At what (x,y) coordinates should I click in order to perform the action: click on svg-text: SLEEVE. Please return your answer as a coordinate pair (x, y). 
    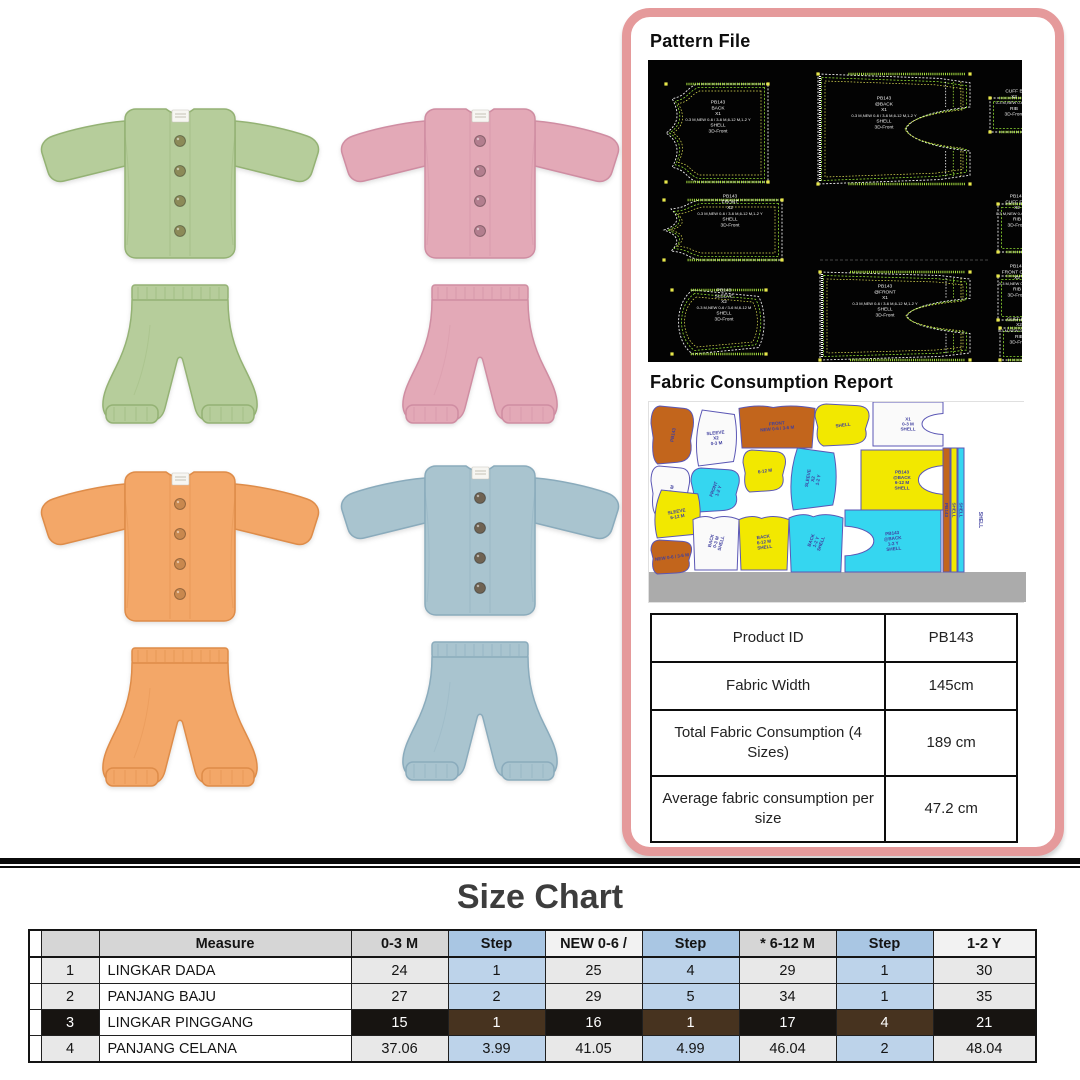
    Looking at the image, I should click on (676, 511).